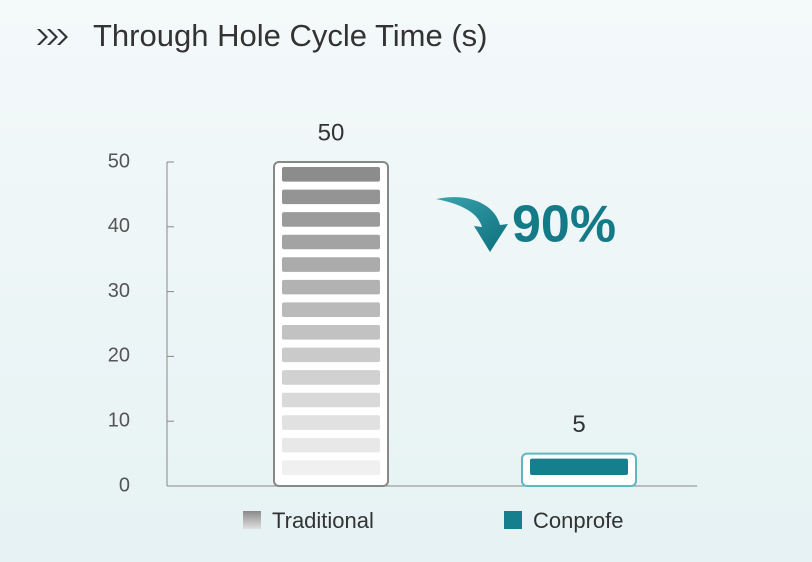  Describe the element at coordinates (578, 520) in the screenshot. I see `legend-label: Conprofe` at that location.